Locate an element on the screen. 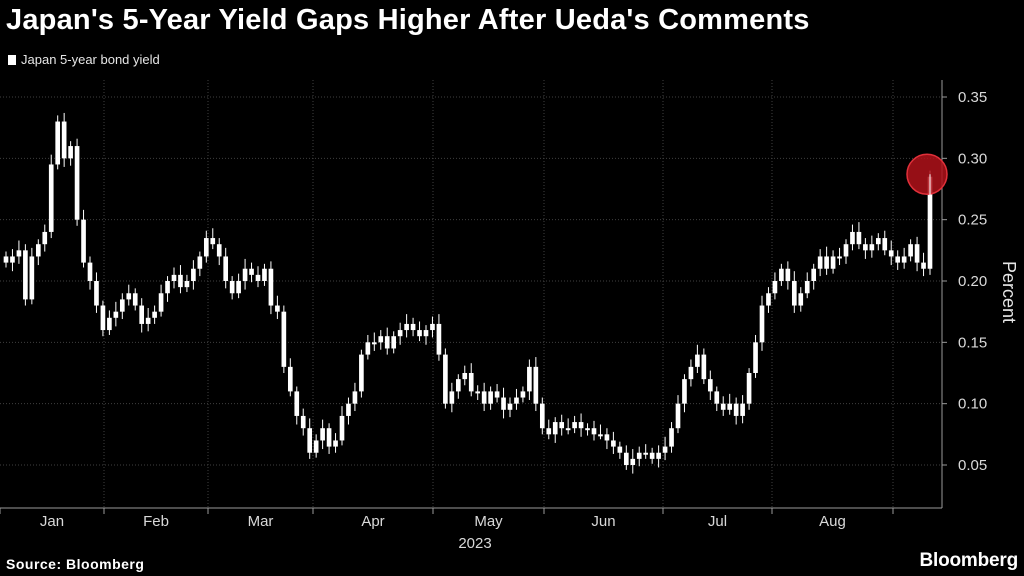  y-tick-label: 0.25 is located at coordinates (972, 220).